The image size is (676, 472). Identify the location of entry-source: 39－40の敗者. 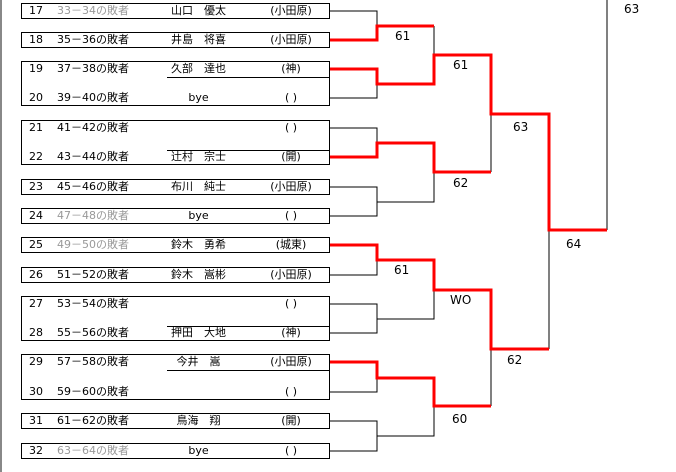
(93, 97).